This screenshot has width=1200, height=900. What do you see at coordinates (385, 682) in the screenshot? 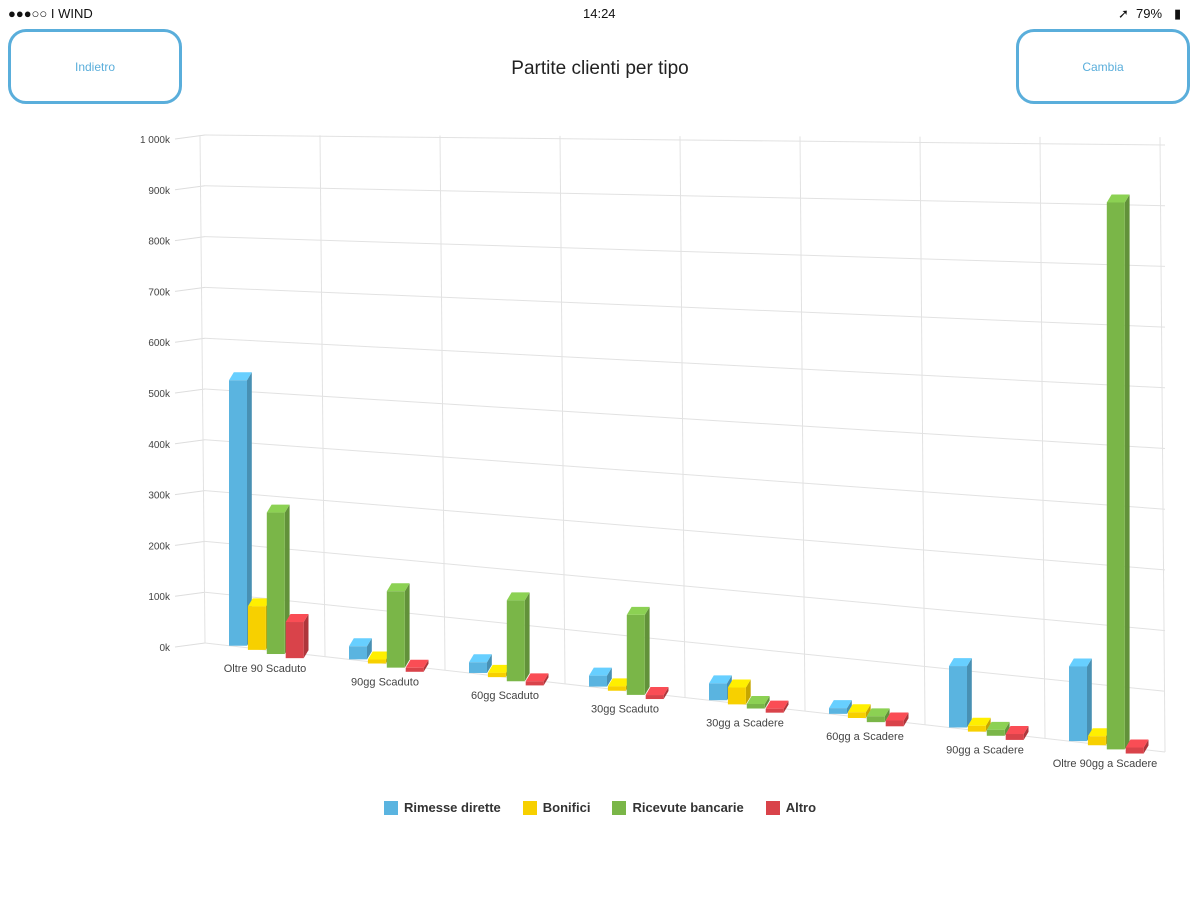
I see `x-tick-label: 90gg Scaduto` at bounding box center [385, 682].